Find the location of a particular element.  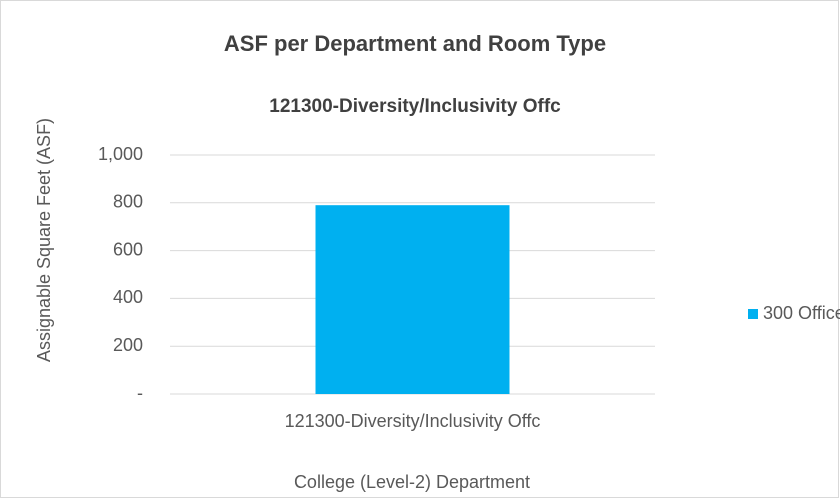

chart-title: ASF per Department and Room Type is located at coordinates (415, 43).